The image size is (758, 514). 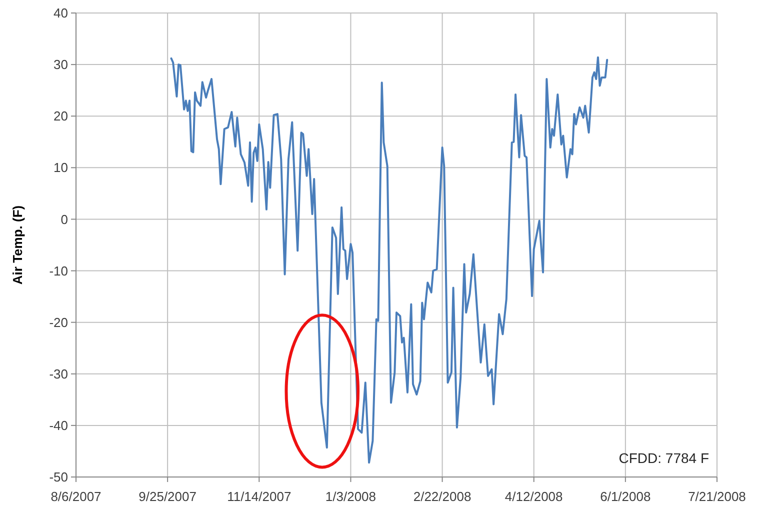 What do you see at coordinates (625, 496) in the screenshot?
I see `x-tick-label: 6/1/2008` at bounding box center [625, 496].